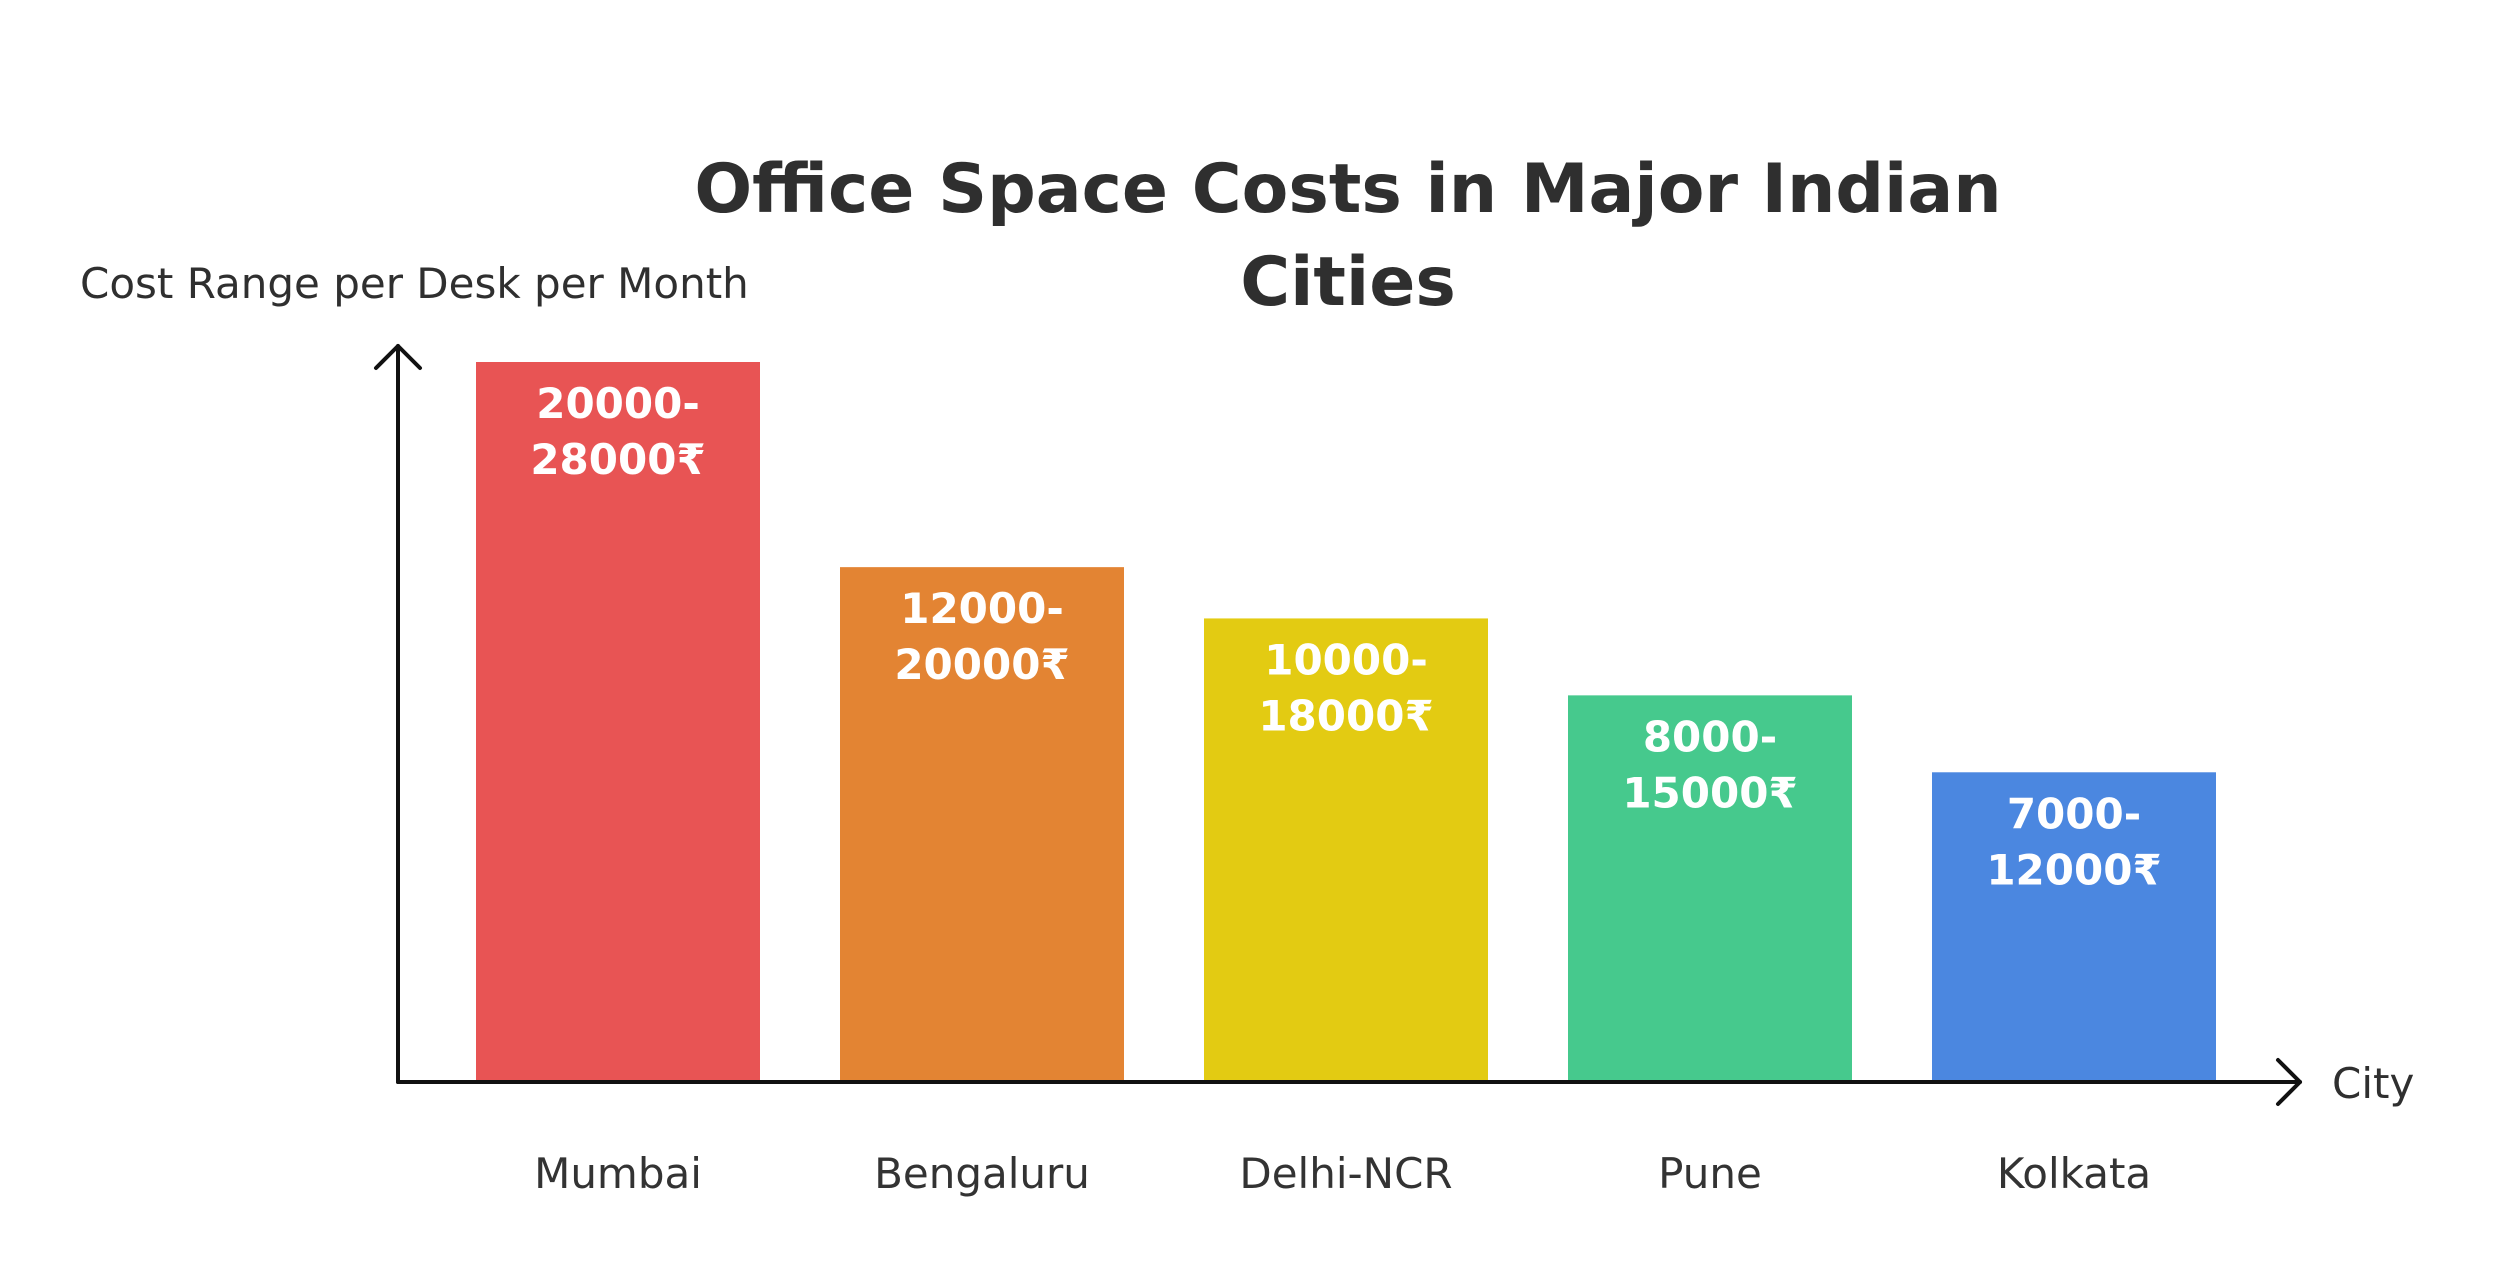  What do you see at coordinates (982, 608) in the screenshot?
I see `data-label-bengaluru-line-1: 12000-` at bounding box center [982, 608].